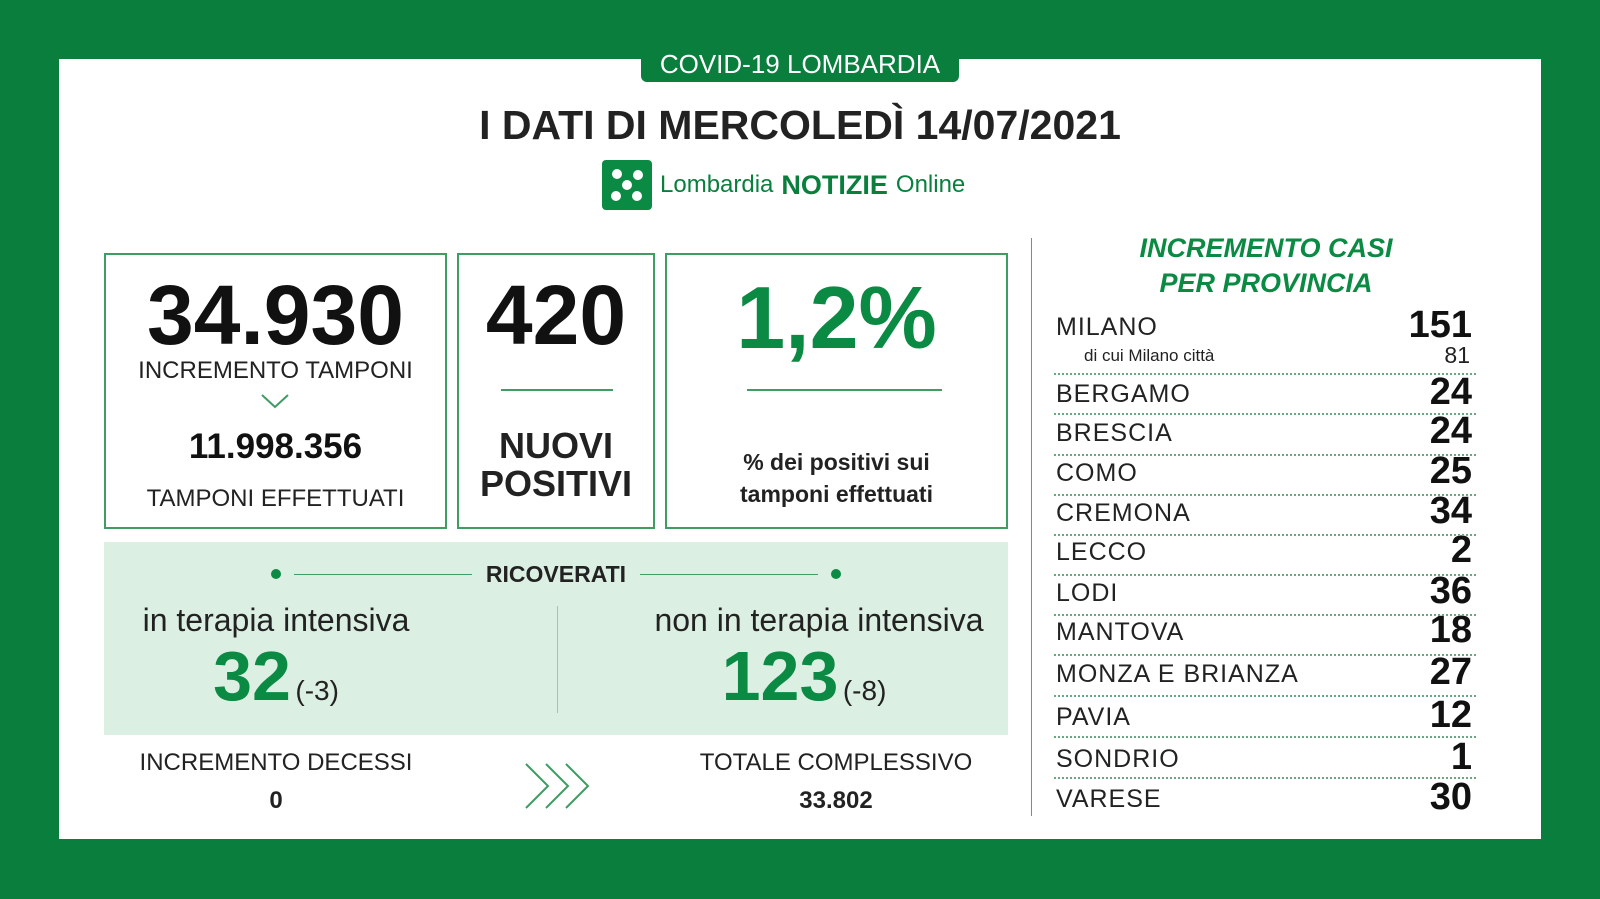 This screenshot has width=1600, height=899. Describe the element at coordinates (1118, 759) in the screenshot. I see `province-name: SONDRIO` at that location.